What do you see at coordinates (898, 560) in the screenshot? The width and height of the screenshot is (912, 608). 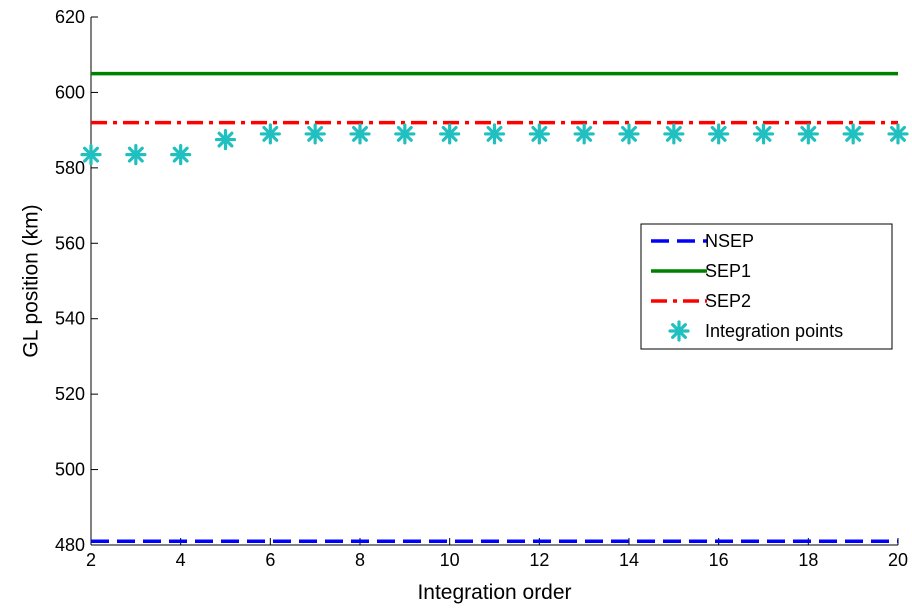 I see `x-tick-label: 20` at bounding box center [898, 560].